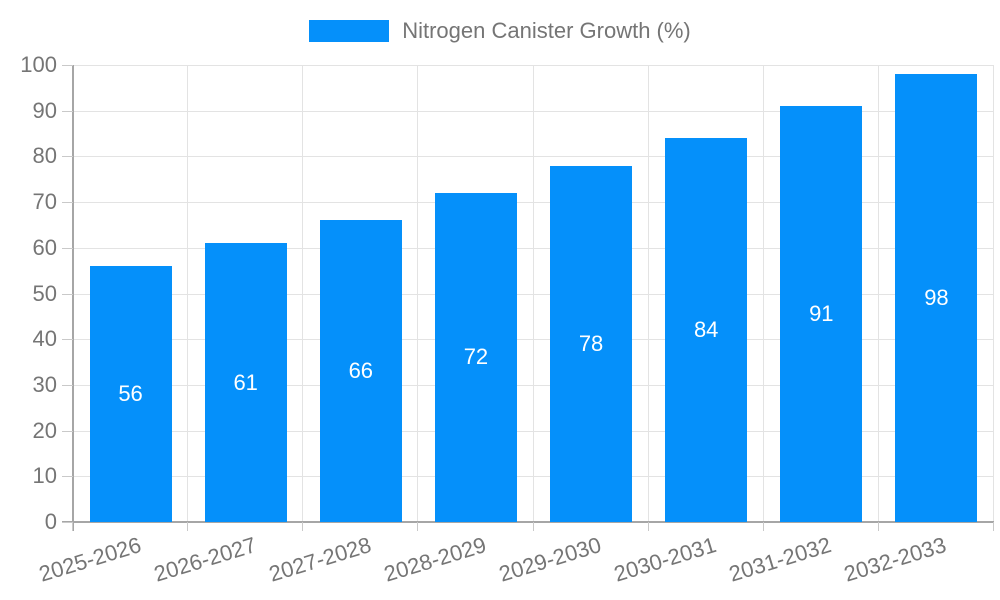  I want to click on y-axis-label: 80, so click(44, 156).